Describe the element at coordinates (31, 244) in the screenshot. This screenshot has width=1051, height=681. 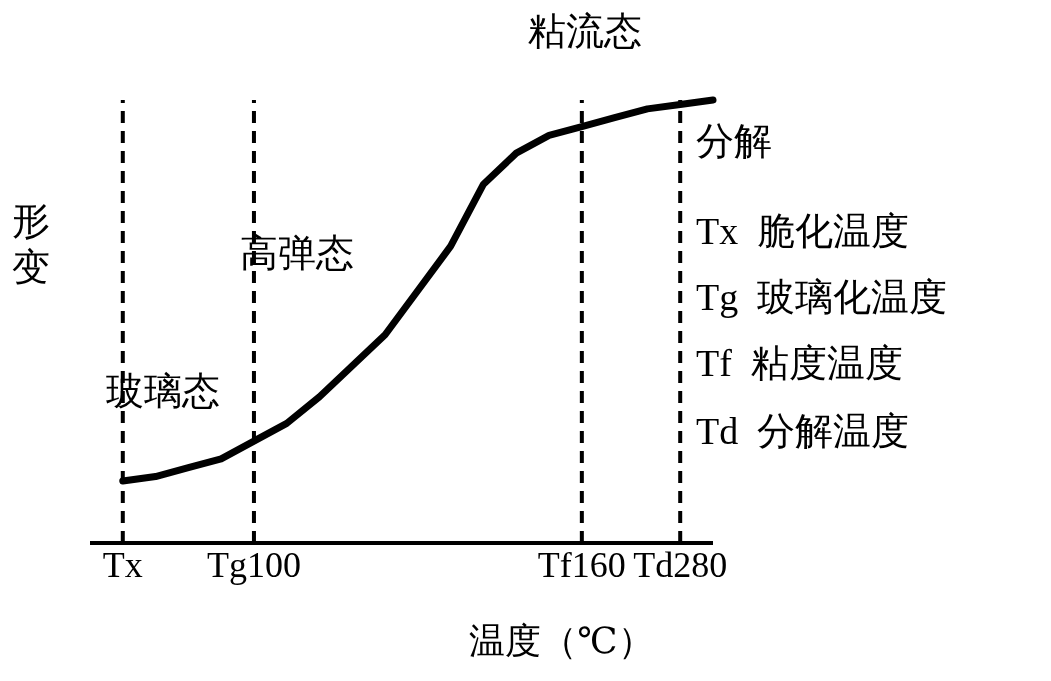
I see `y-axis-title: 形变` at that location.